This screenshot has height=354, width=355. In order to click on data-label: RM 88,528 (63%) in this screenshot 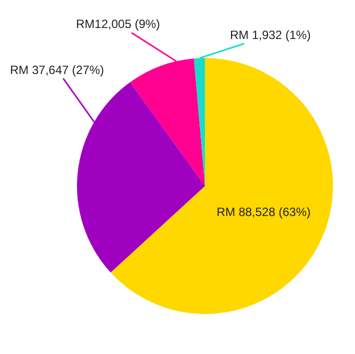, I will do `click(263, 211)`.